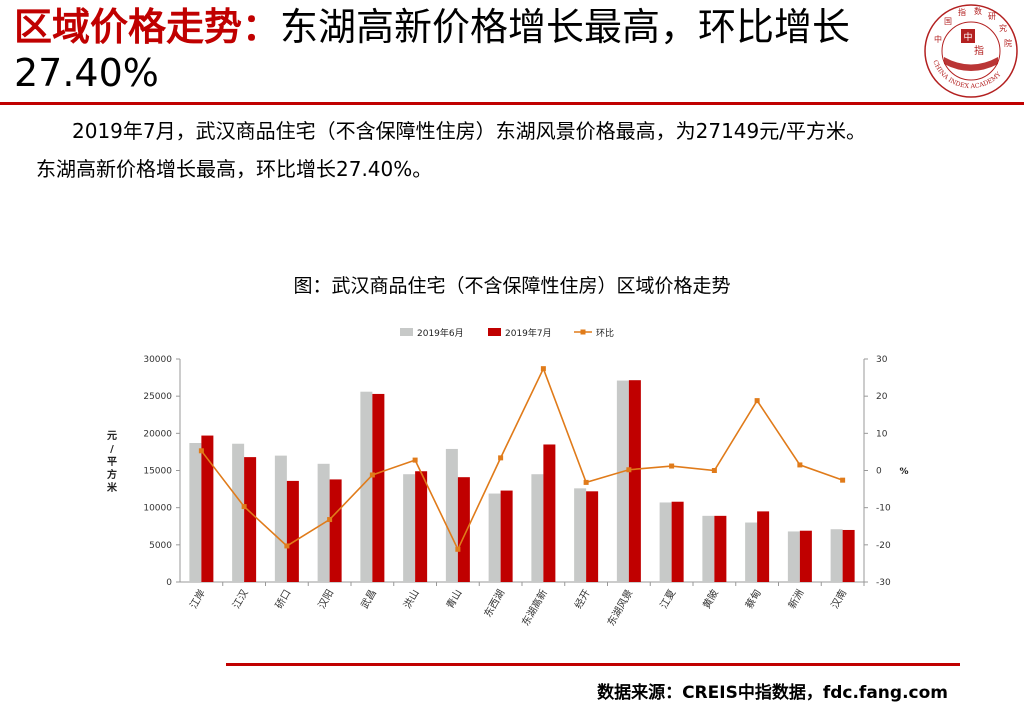 This screenshot has height=709, width=1024. I want to click on y-left-tick-label: 5000, so click(160, 546).